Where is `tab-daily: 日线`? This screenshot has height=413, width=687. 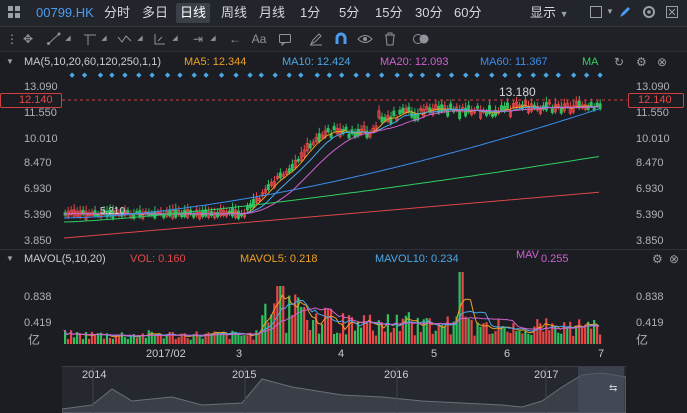
tab-daily: 日线 is located at coordinates (193, 13).